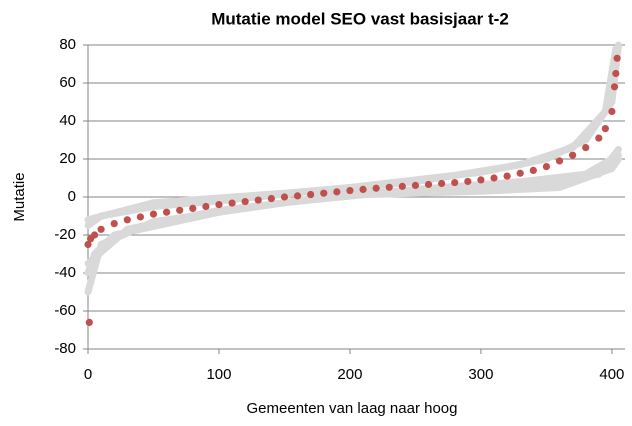 The image size is (632, 426). What do you see at coordinates (480, 374) in the screenshot?
I see `x-tick-label: 300` at bounding box center [480, 374].